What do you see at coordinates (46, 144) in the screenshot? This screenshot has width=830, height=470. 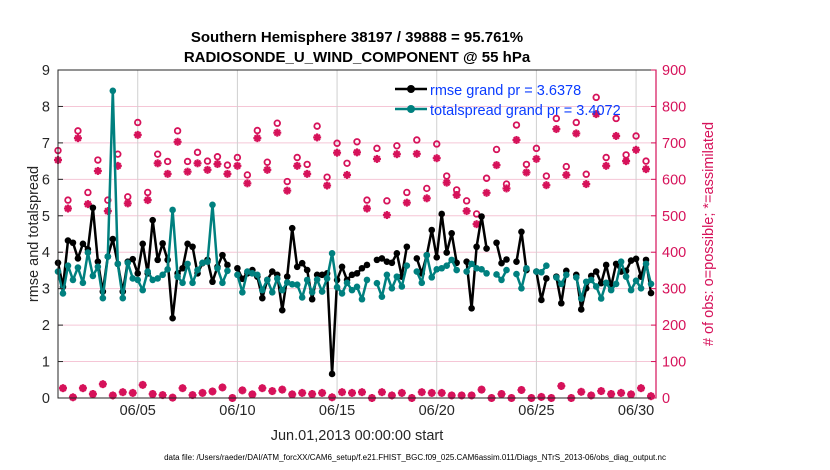 I see `y-tick-label: 7` at bounding box center [46, 144].